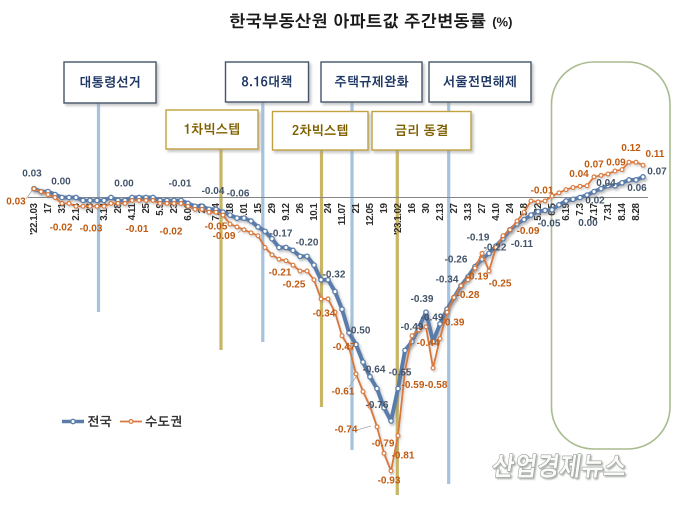 This screenshot has width=680, height=520. I want to click on svg-text: -0.11, so click(522, 244).